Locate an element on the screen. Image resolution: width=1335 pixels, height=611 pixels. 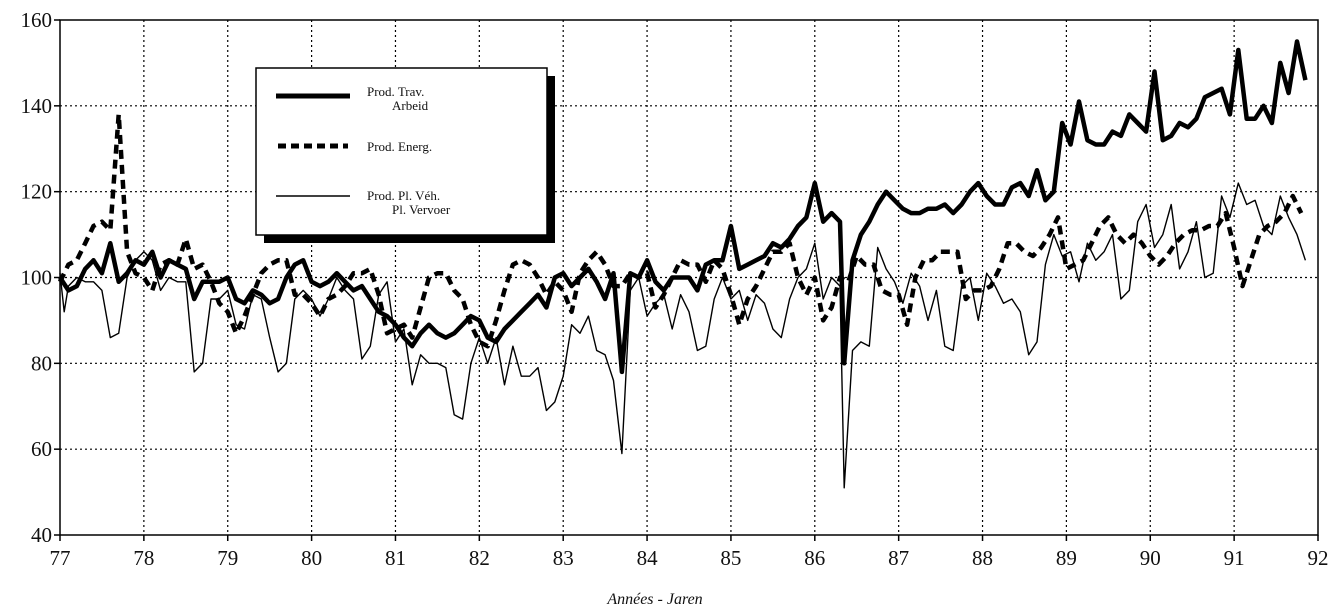
legend-label-trav-line1: Prod. Trav. is located at coordinates (395, 91).